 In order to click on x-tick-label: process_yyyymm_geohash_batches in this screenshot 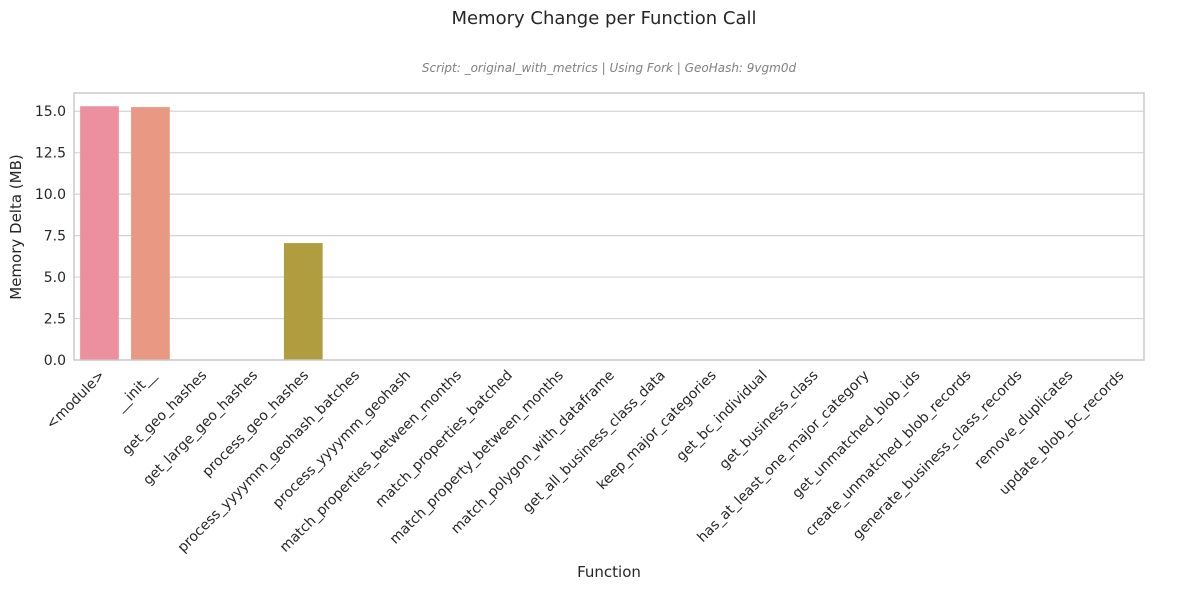, I will do `click(269, 462)`.